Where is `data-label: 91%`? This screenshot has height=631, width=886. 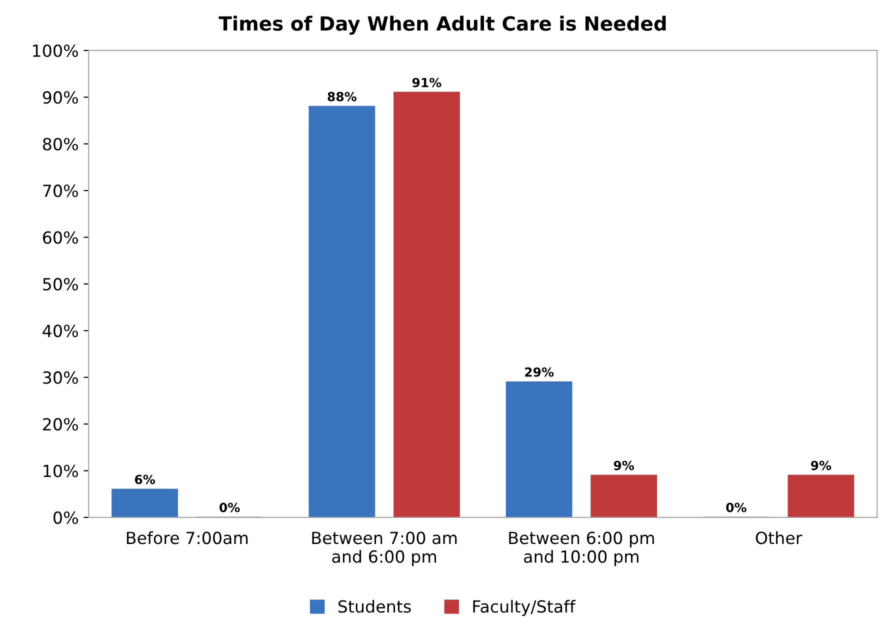 data-label: 91% is located at coordinates (427, 83).